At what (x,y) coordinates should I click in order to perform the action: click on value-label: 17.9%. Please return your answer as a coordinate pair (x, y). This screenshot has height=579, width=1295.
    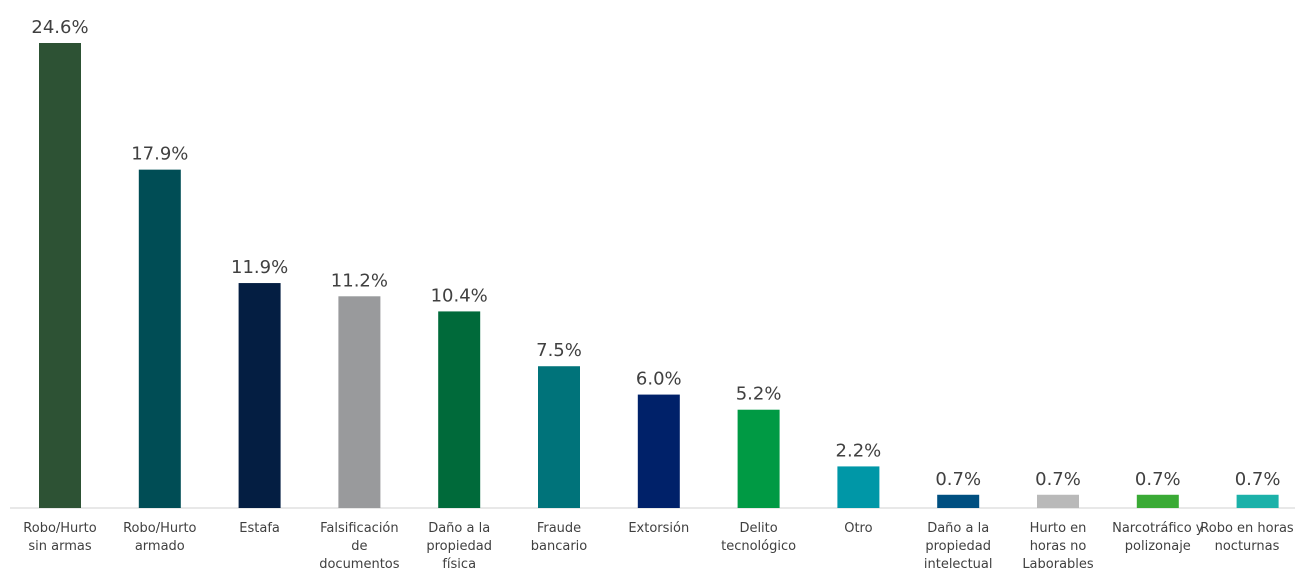
    Looking at the image, I should click on (159, 154).